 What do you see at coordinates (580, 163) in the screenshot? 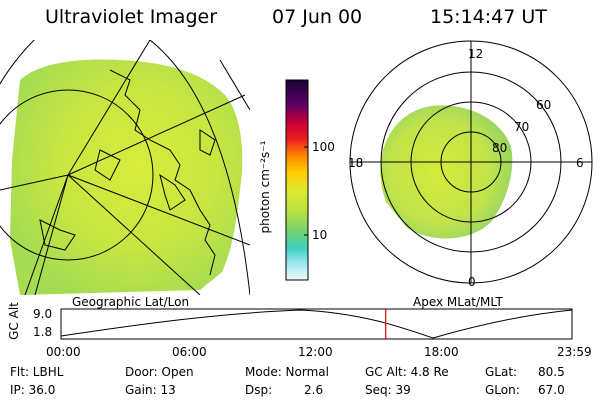
I see `mlt-6-label: 6` at bounding box center [580, 163].